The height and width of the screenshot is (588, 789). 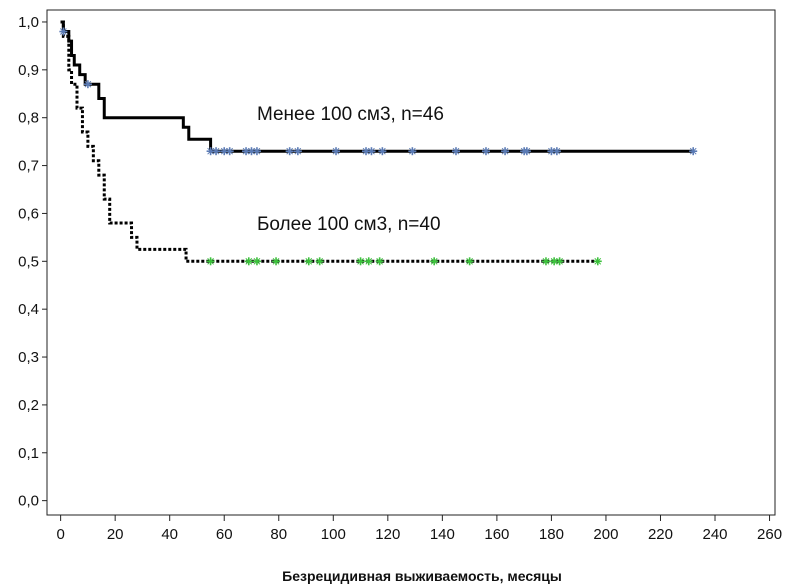 I want to click on y-tick-label: 0,4, so click(x=28, y=309).